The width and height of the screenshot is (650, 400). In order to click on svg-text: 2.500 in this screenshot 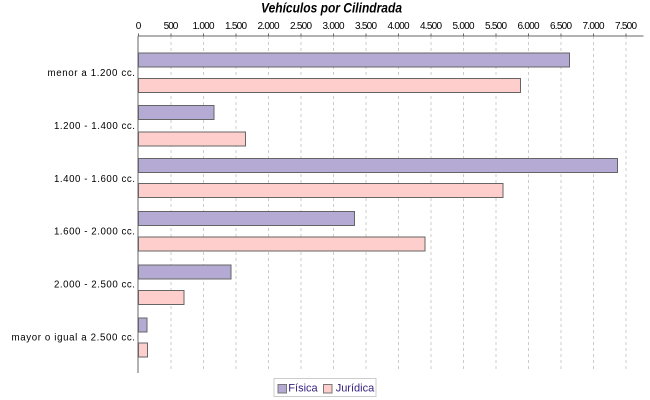, I will do `click(301, 26)`.